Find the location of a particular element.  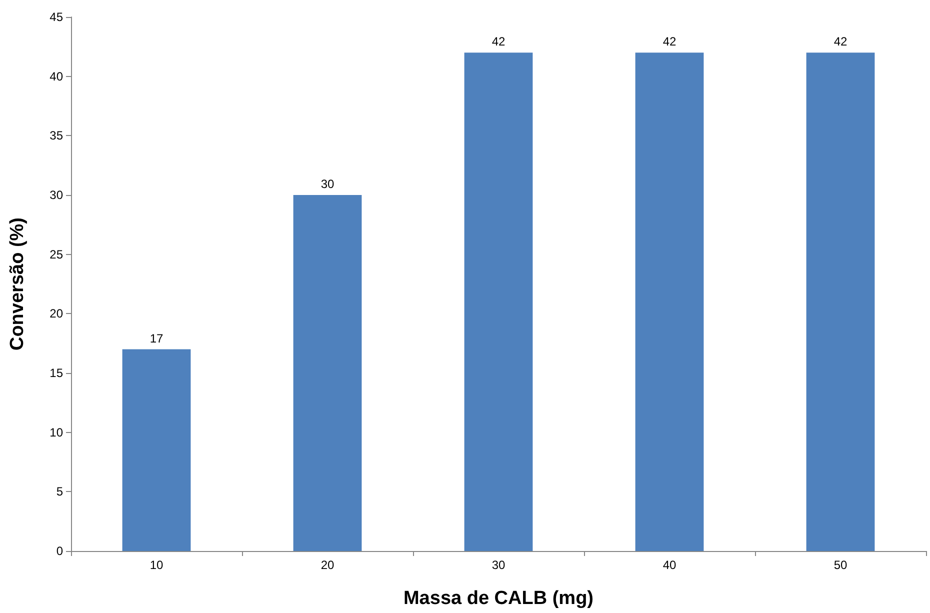

x-tick-label: 40 is located at coordinates (669, 565).